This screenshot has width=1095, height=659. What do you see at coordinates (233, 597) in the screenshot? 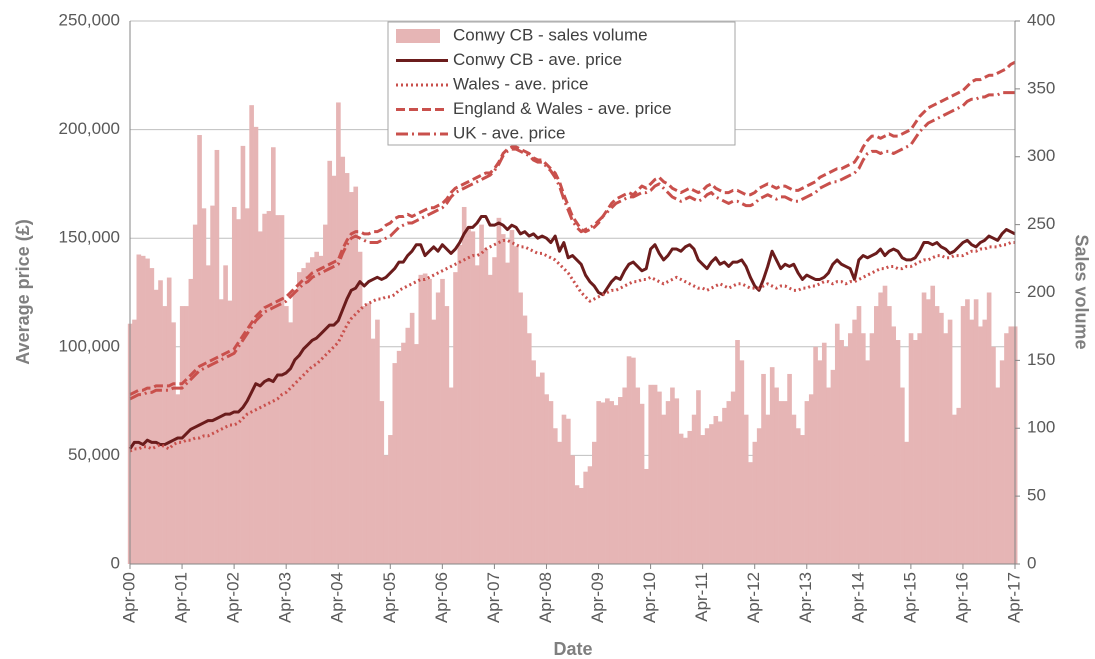
I see `x-tick-label: Apr-02` at bounding box center [233, 597].